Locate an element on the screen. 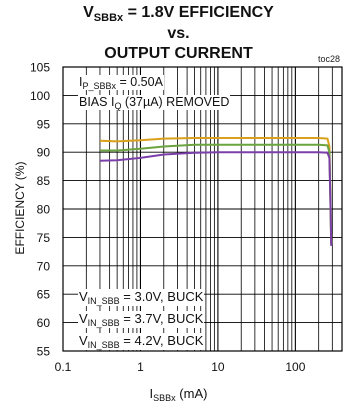 This screenshot has width=357, height=405. y-tick-label: 60 is located at coordinates (44, 323).